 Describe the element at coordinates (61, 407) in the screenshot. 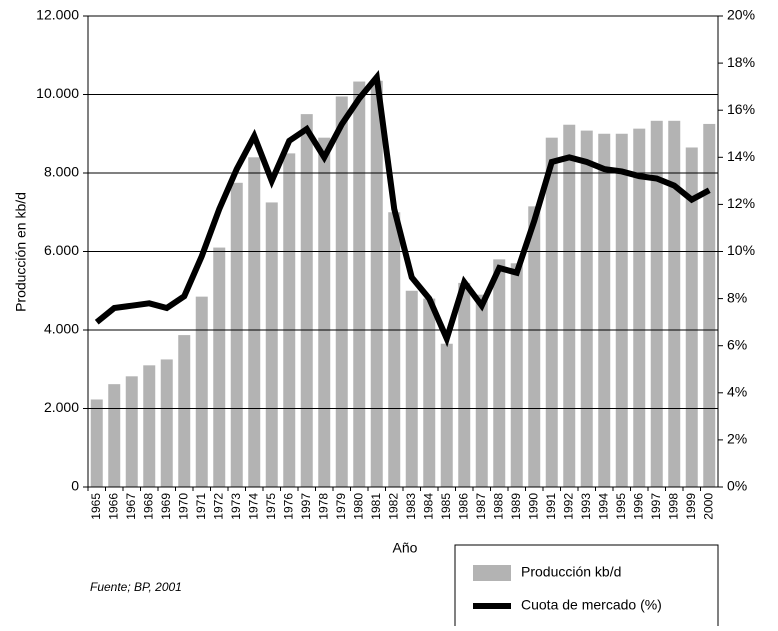

I see `y-tick-label: 2.000` at that location.